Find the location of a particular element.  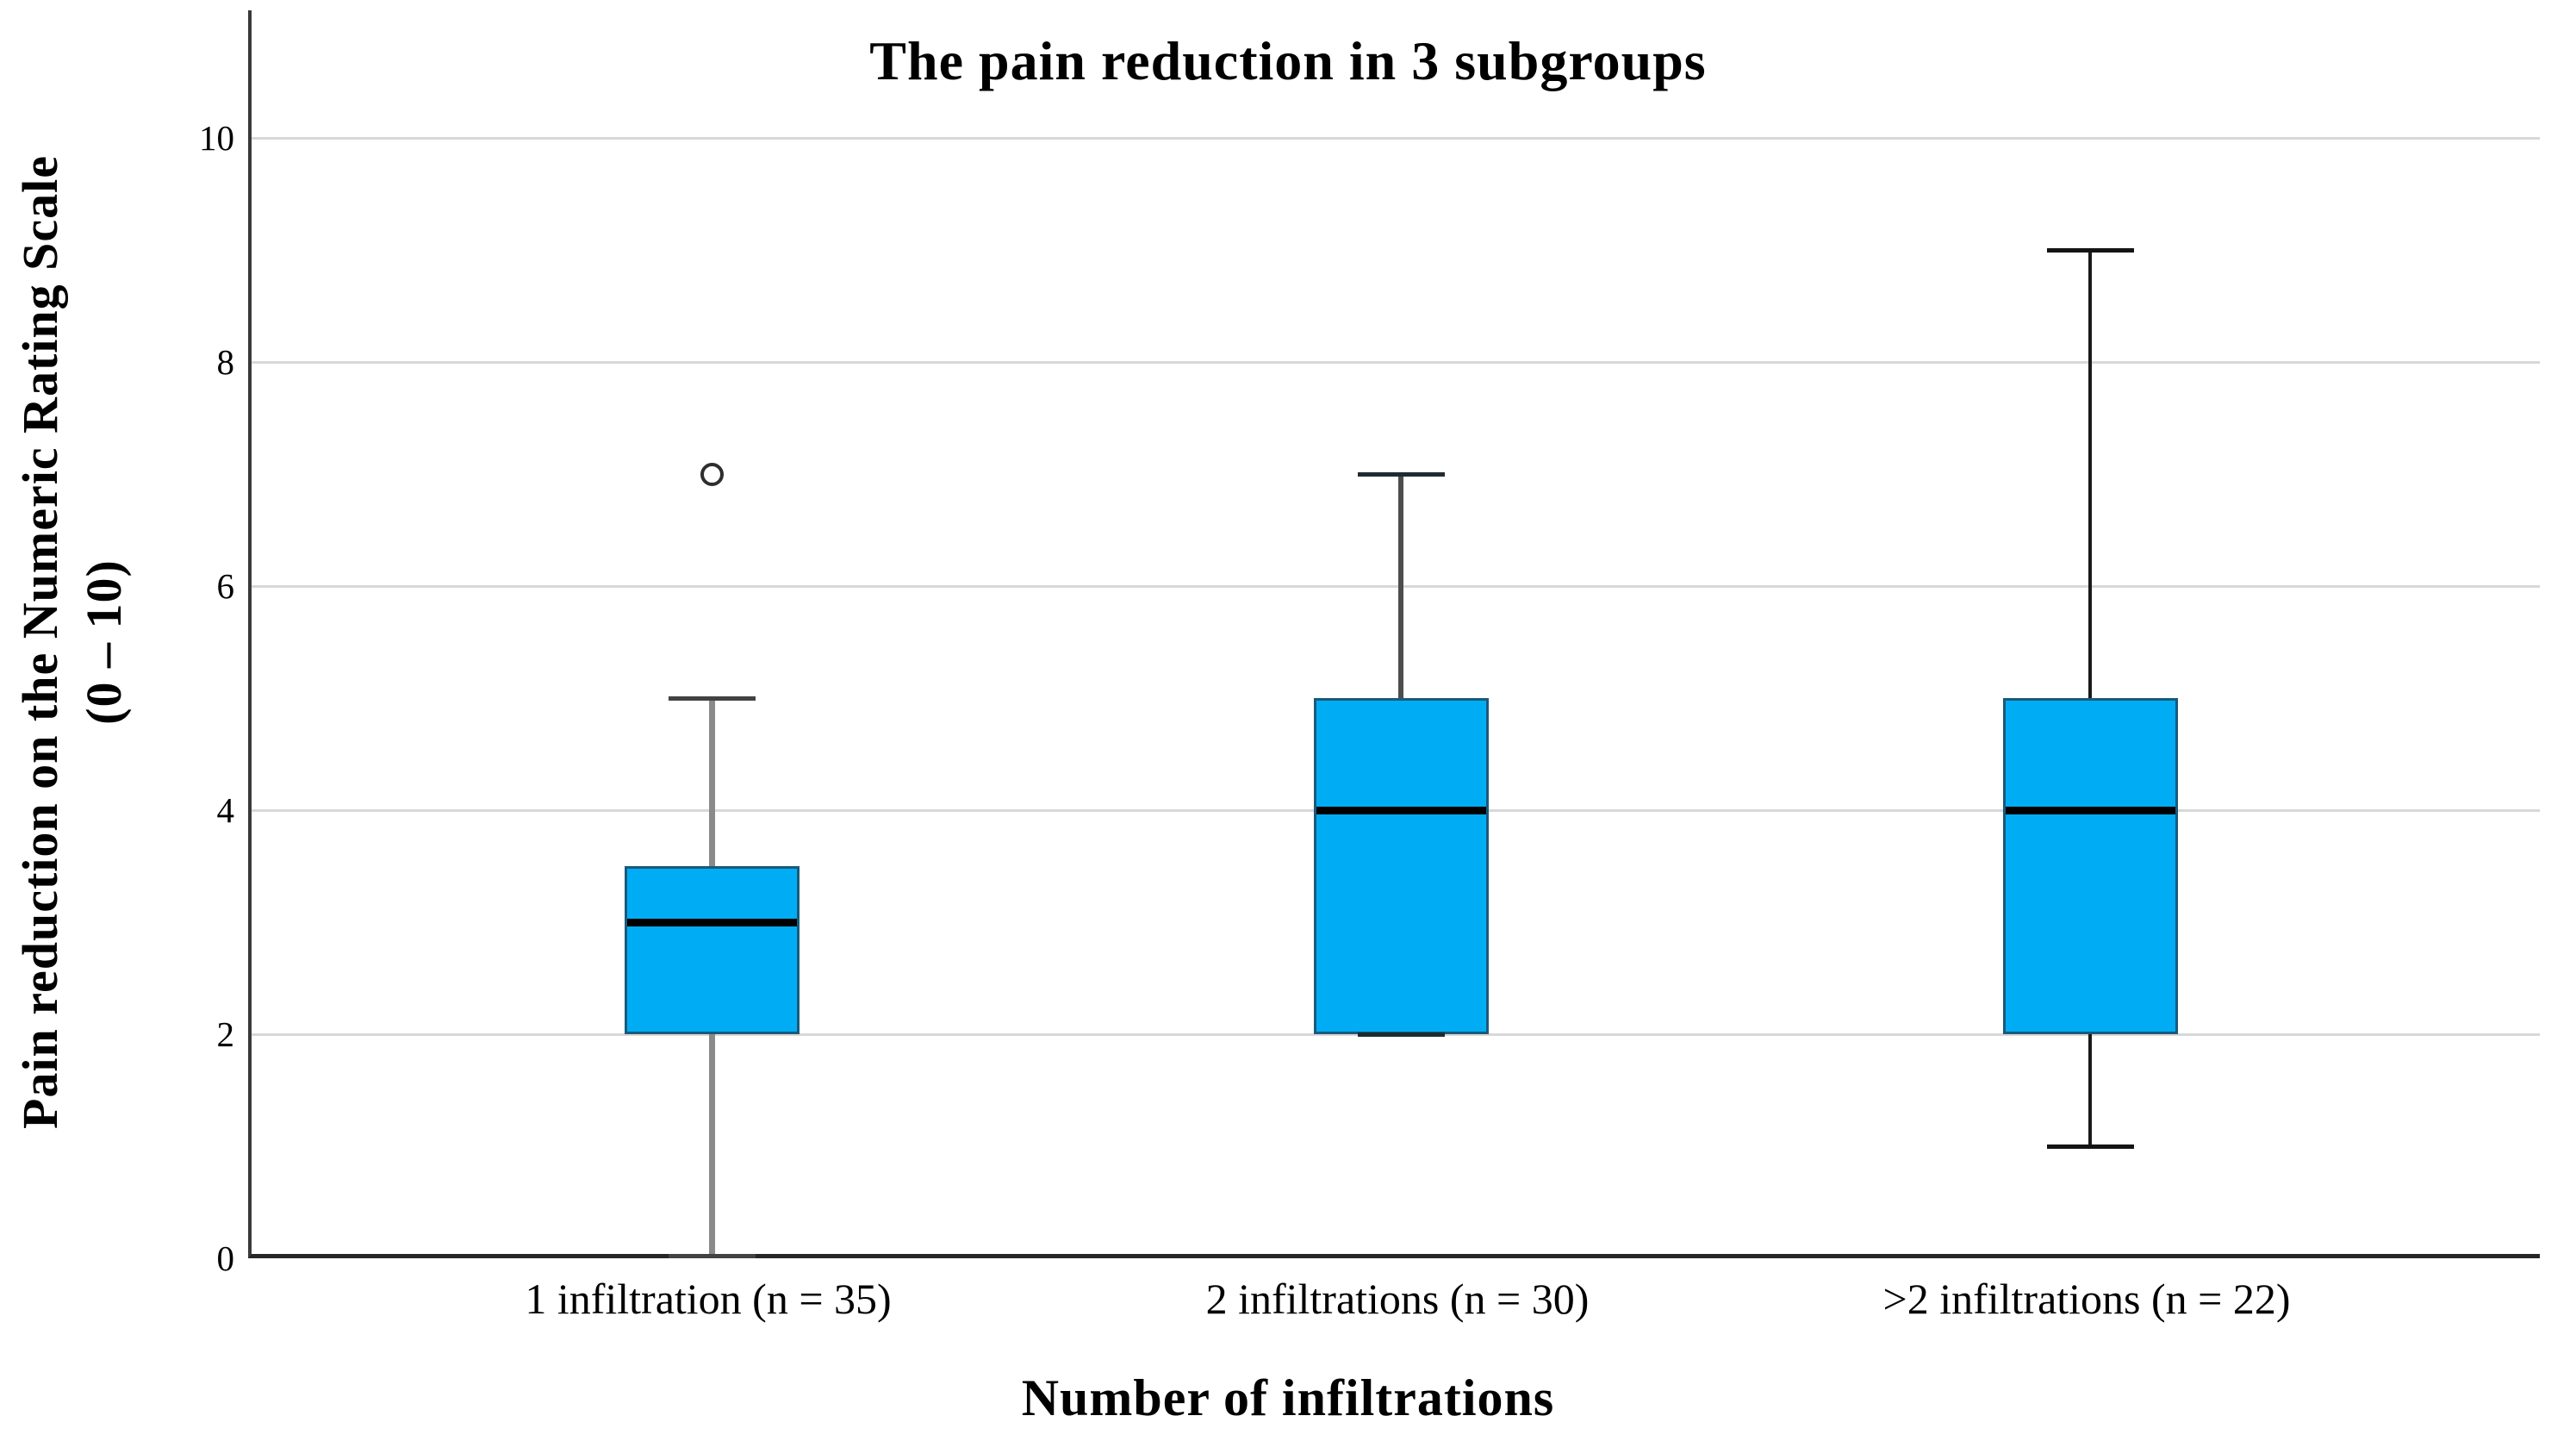

y-tick-label: 0 is located at coordinates (226, 1258).